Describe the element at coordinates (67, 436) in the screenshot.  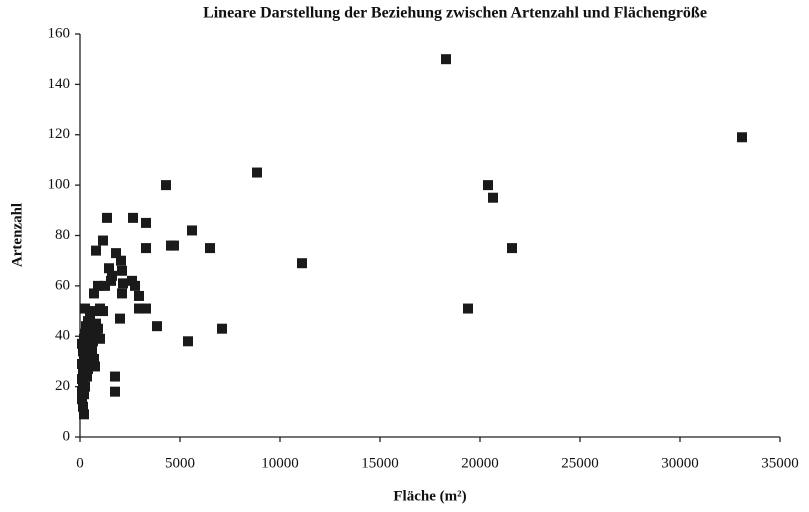
I see `y-tick-label: 0` at that location.